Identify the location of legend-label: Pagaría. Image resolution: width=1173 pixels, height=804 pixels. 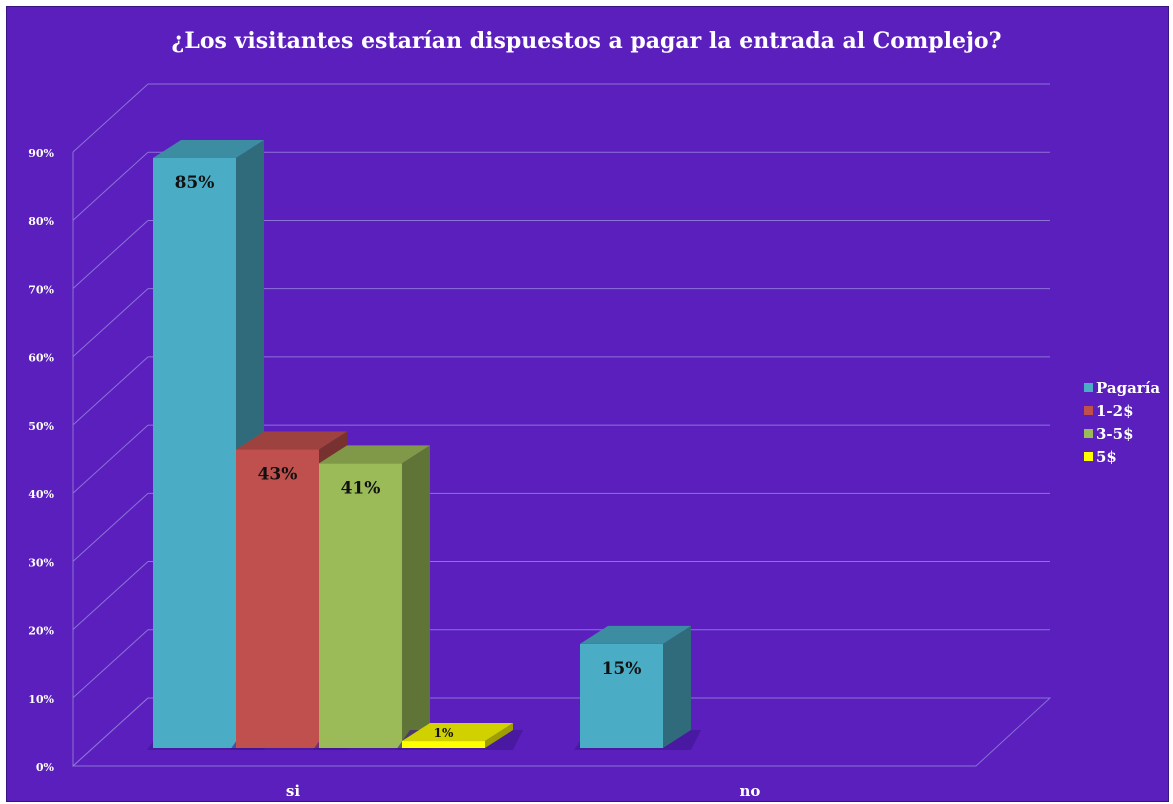
(1128, 387).